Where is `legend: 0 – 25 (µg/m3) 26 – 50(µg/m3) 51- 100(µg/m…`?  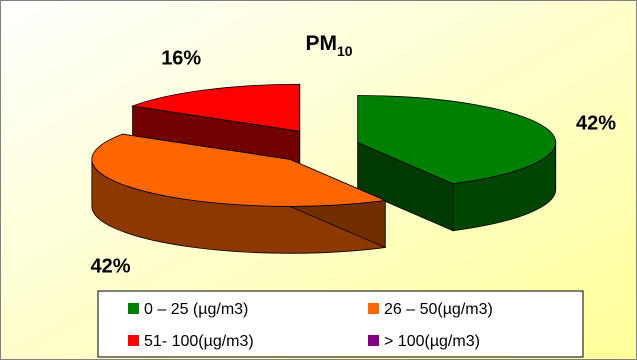 legend: 0 – 25 (µg/m3) 26 – 50(µg/m3) 51- 100(µg/m… is located at coordinates (340, 324).